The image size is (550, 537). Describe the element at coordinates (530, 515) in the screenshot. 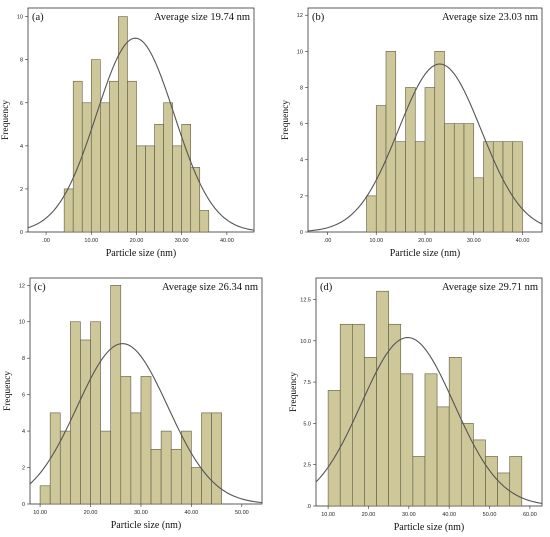

I see `x-tick-label: 60.00` at that location.